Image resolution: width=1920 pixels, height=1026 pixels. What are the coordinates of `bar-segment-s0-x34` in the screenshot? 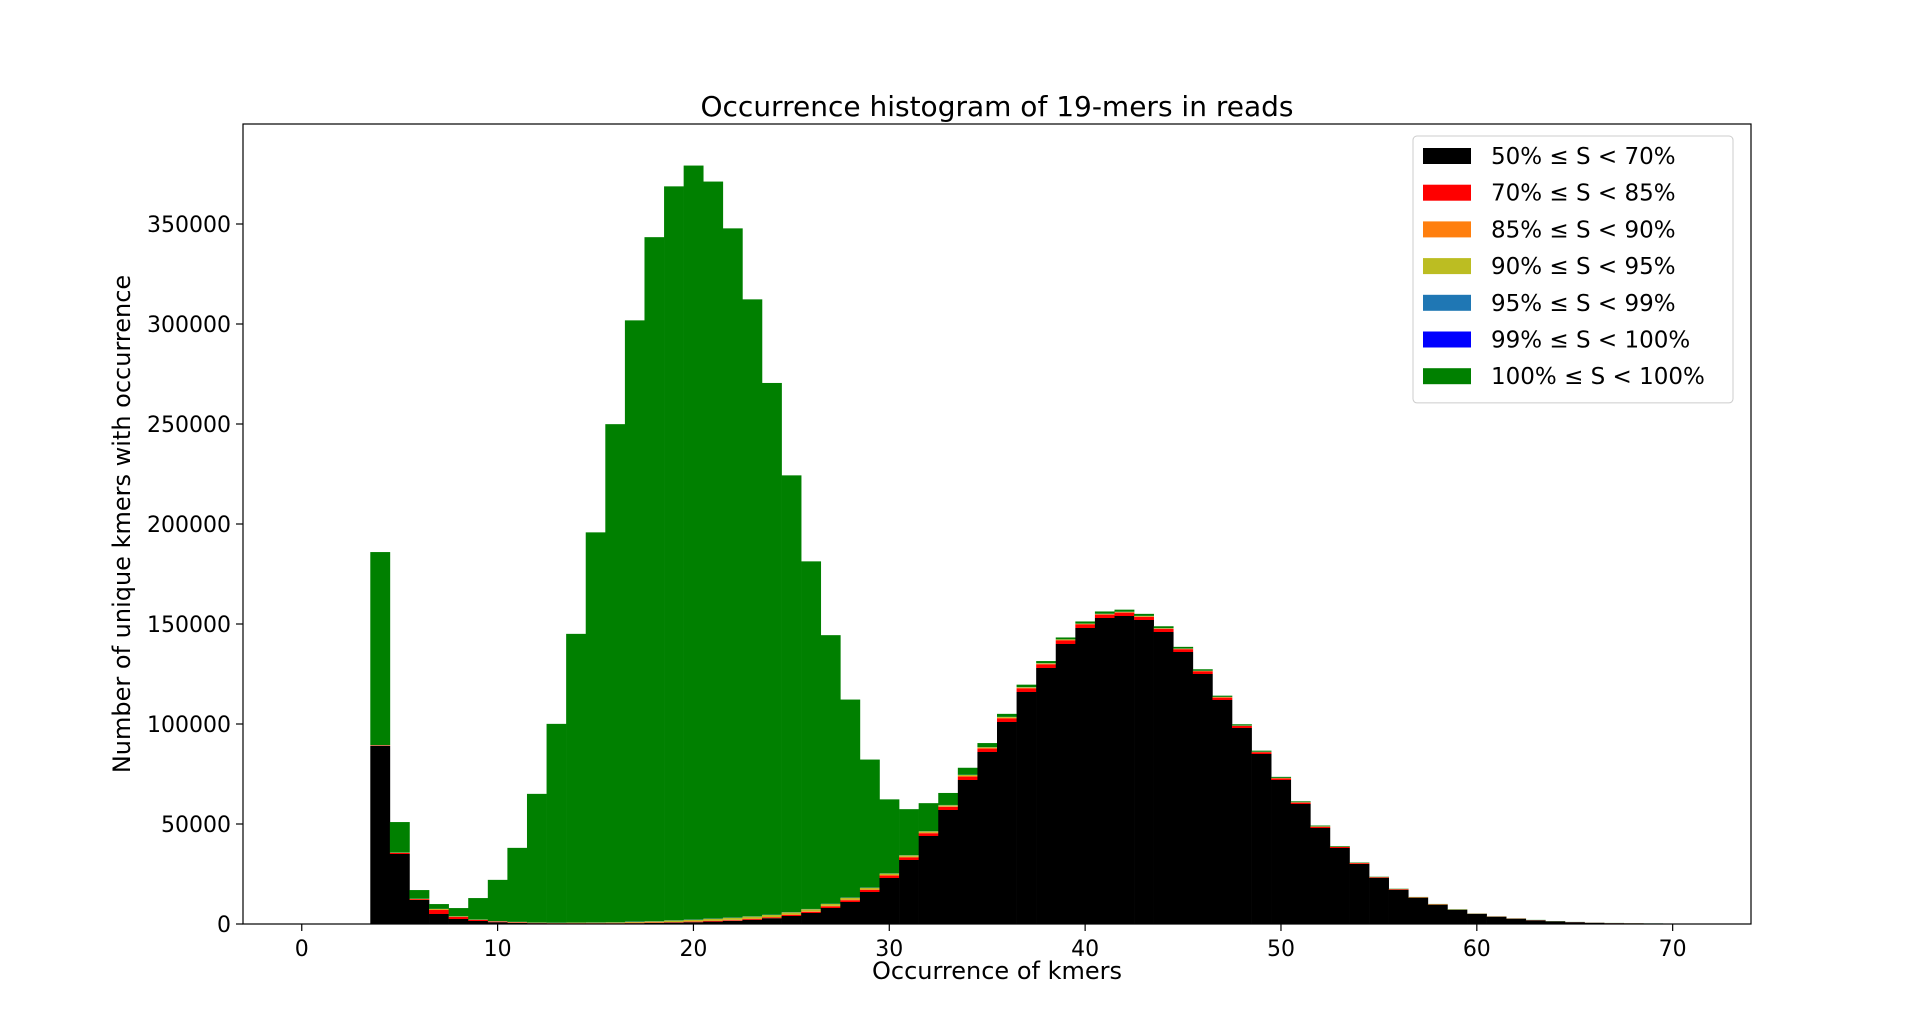 It's located at (968, 852).